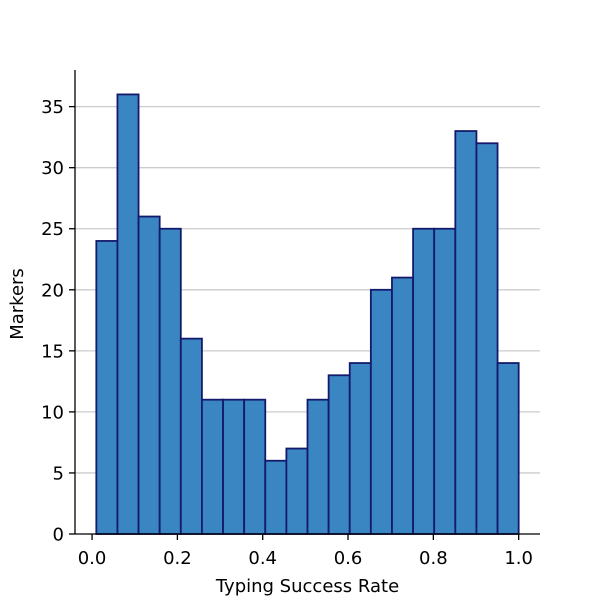 Image resolution: width=600 pixels, height=600 pixels. I want to click on y-tick-label-3: 15, so click(52, 351).